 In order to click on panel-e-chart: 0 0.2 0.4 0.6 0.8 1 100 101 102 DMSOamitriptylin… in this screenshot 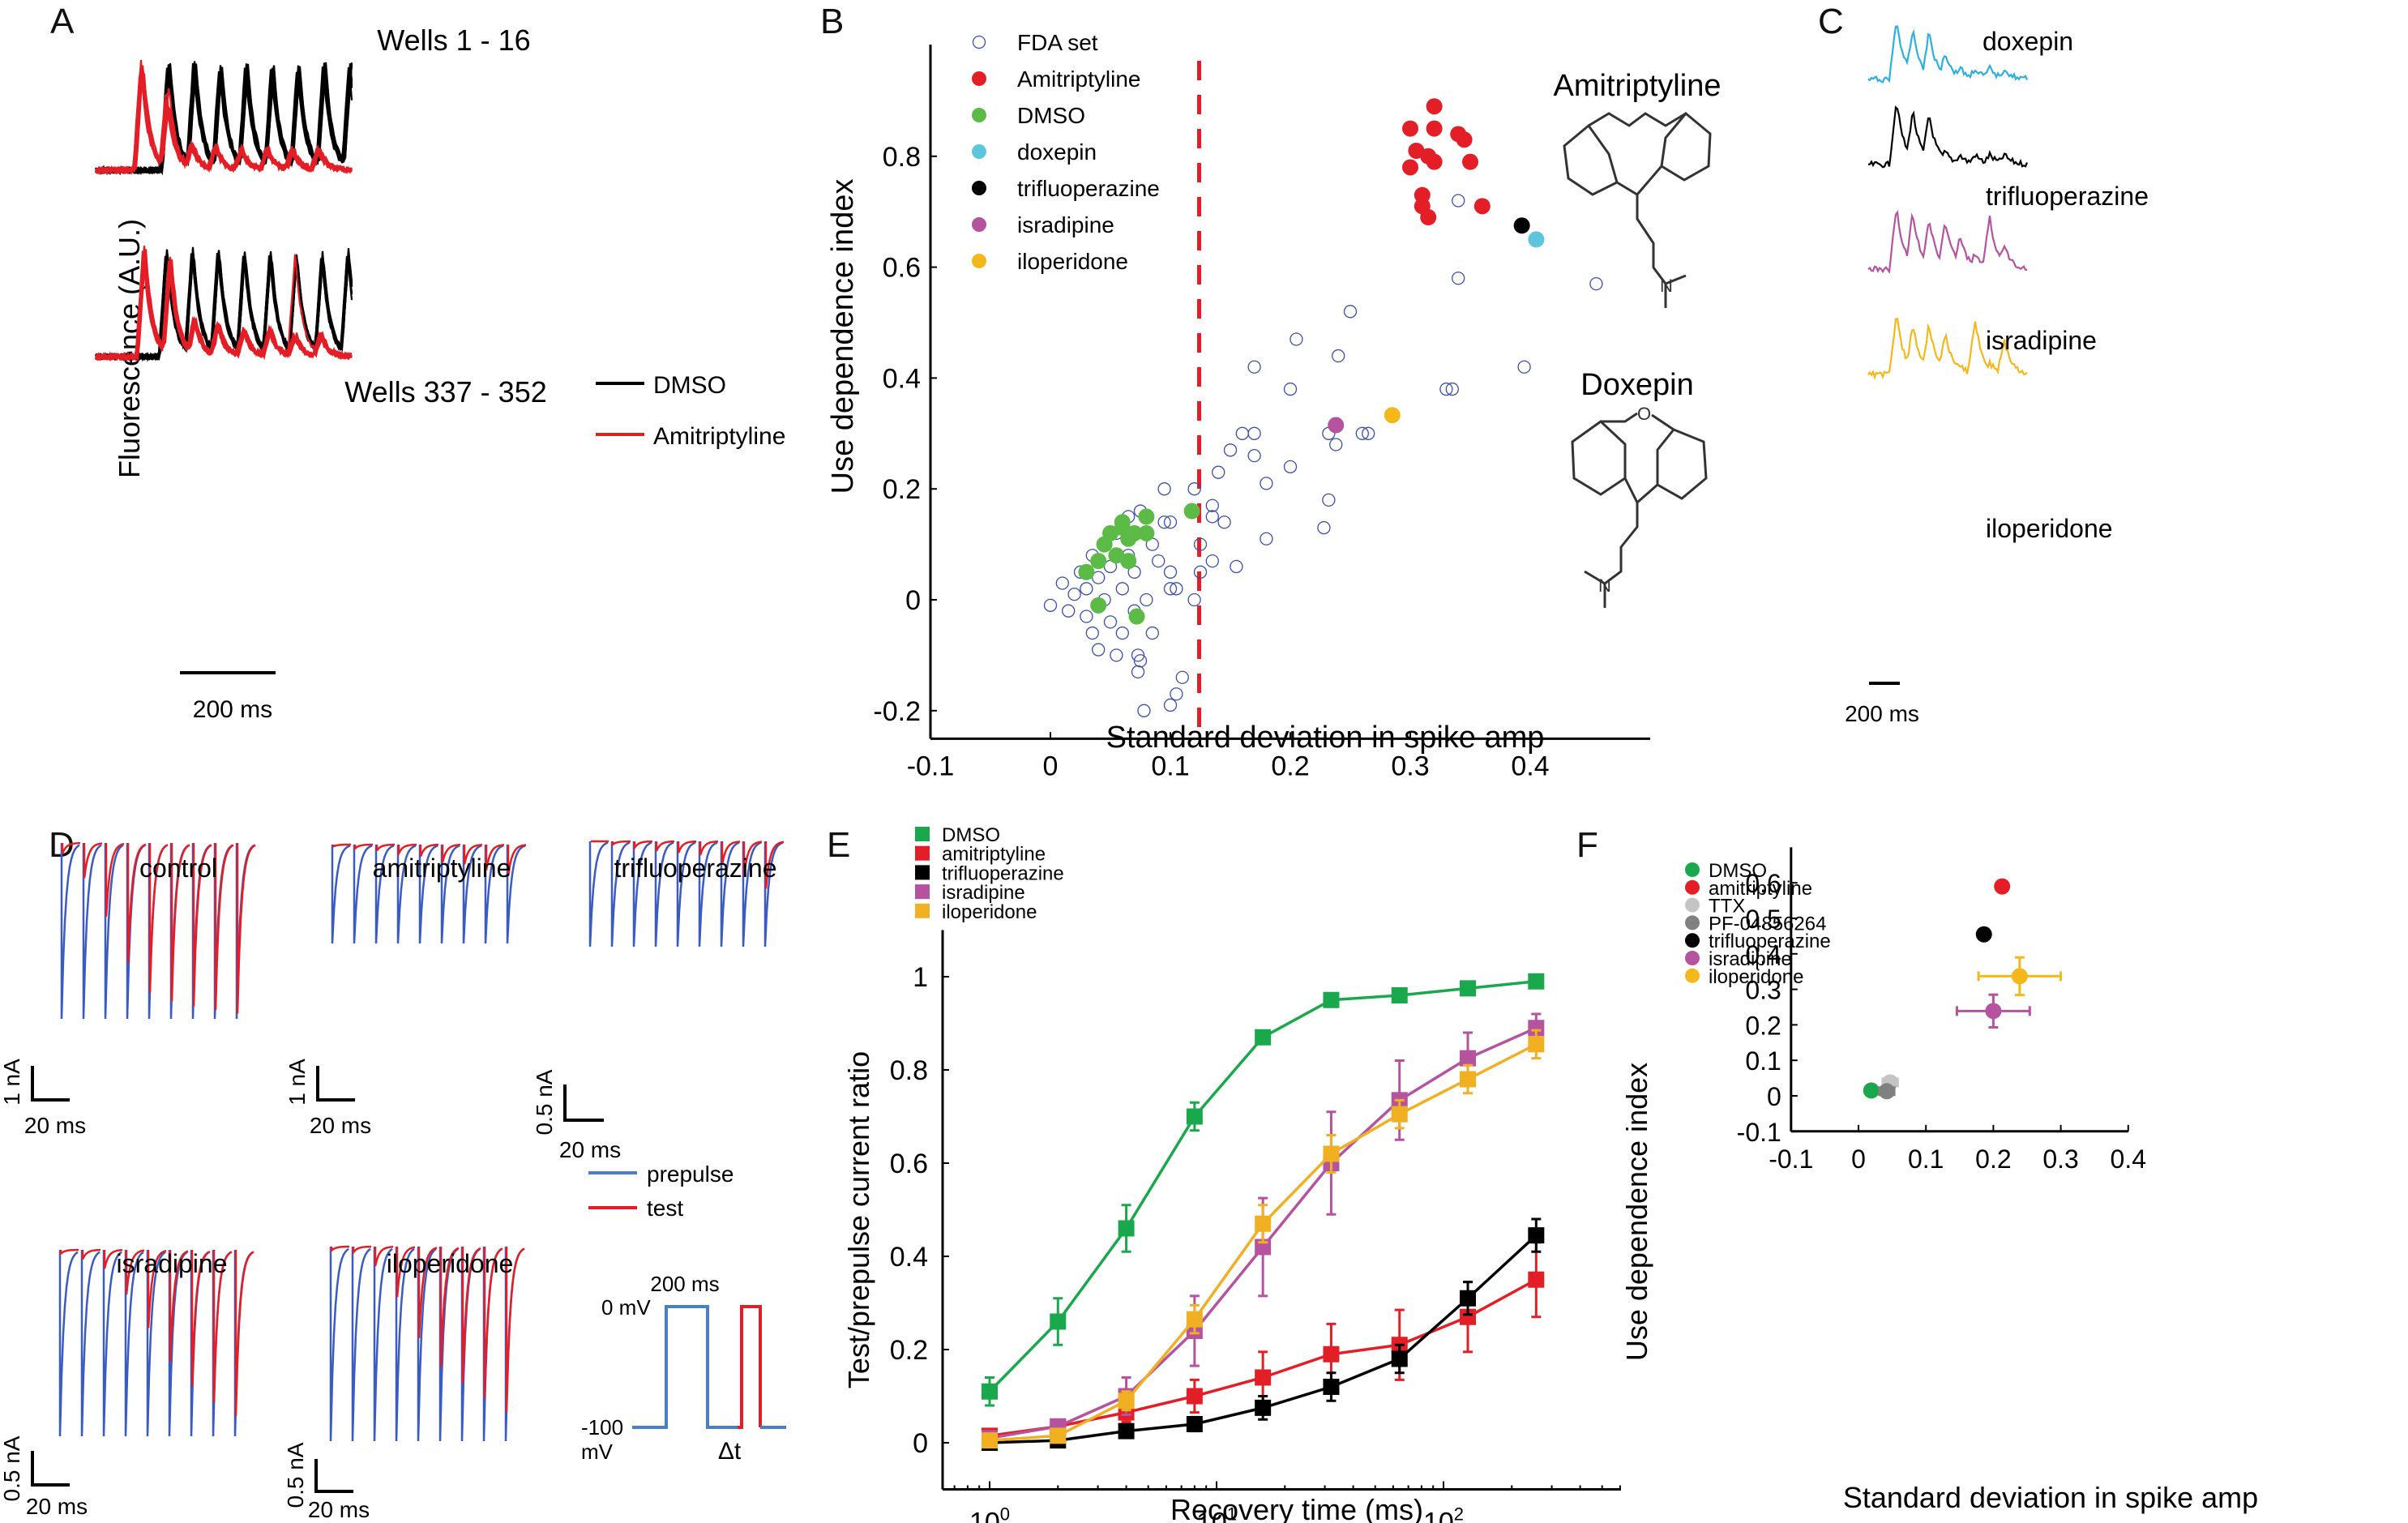, I will do `click(1231, 1173)`.